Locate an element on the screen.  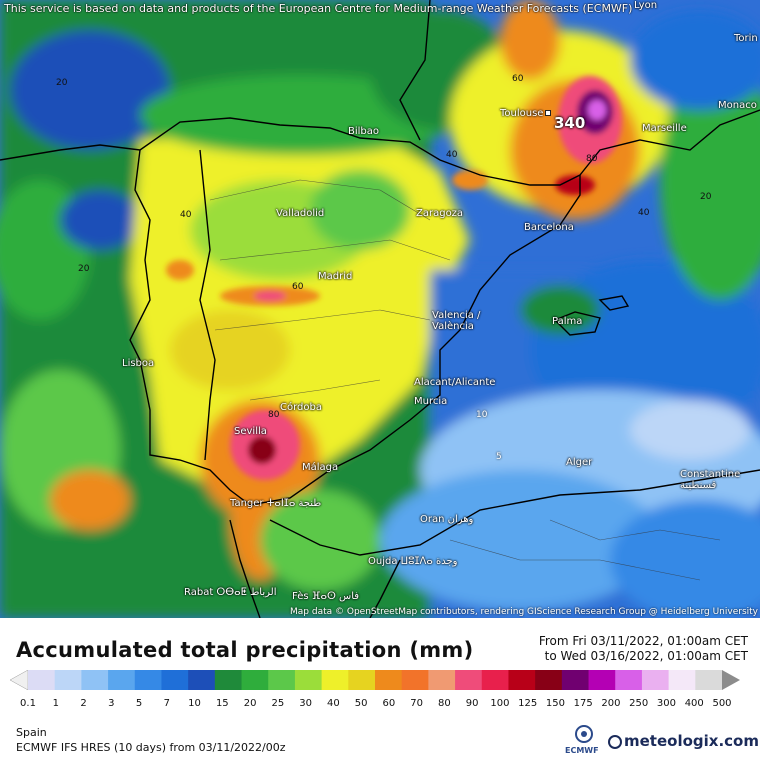
city-label: Oujda ⵡⵓⵊⴷⴰ وجدة is located at coordinates (413, 561).